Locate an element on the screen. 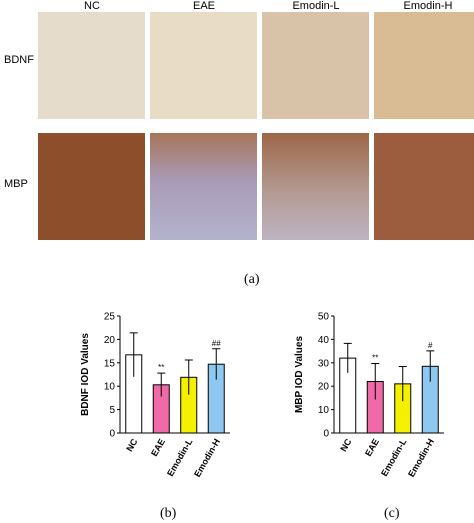 The width and height of the screenshot is (474, 523). micrograph-mbp-eae is located at coordinates (203, 186).